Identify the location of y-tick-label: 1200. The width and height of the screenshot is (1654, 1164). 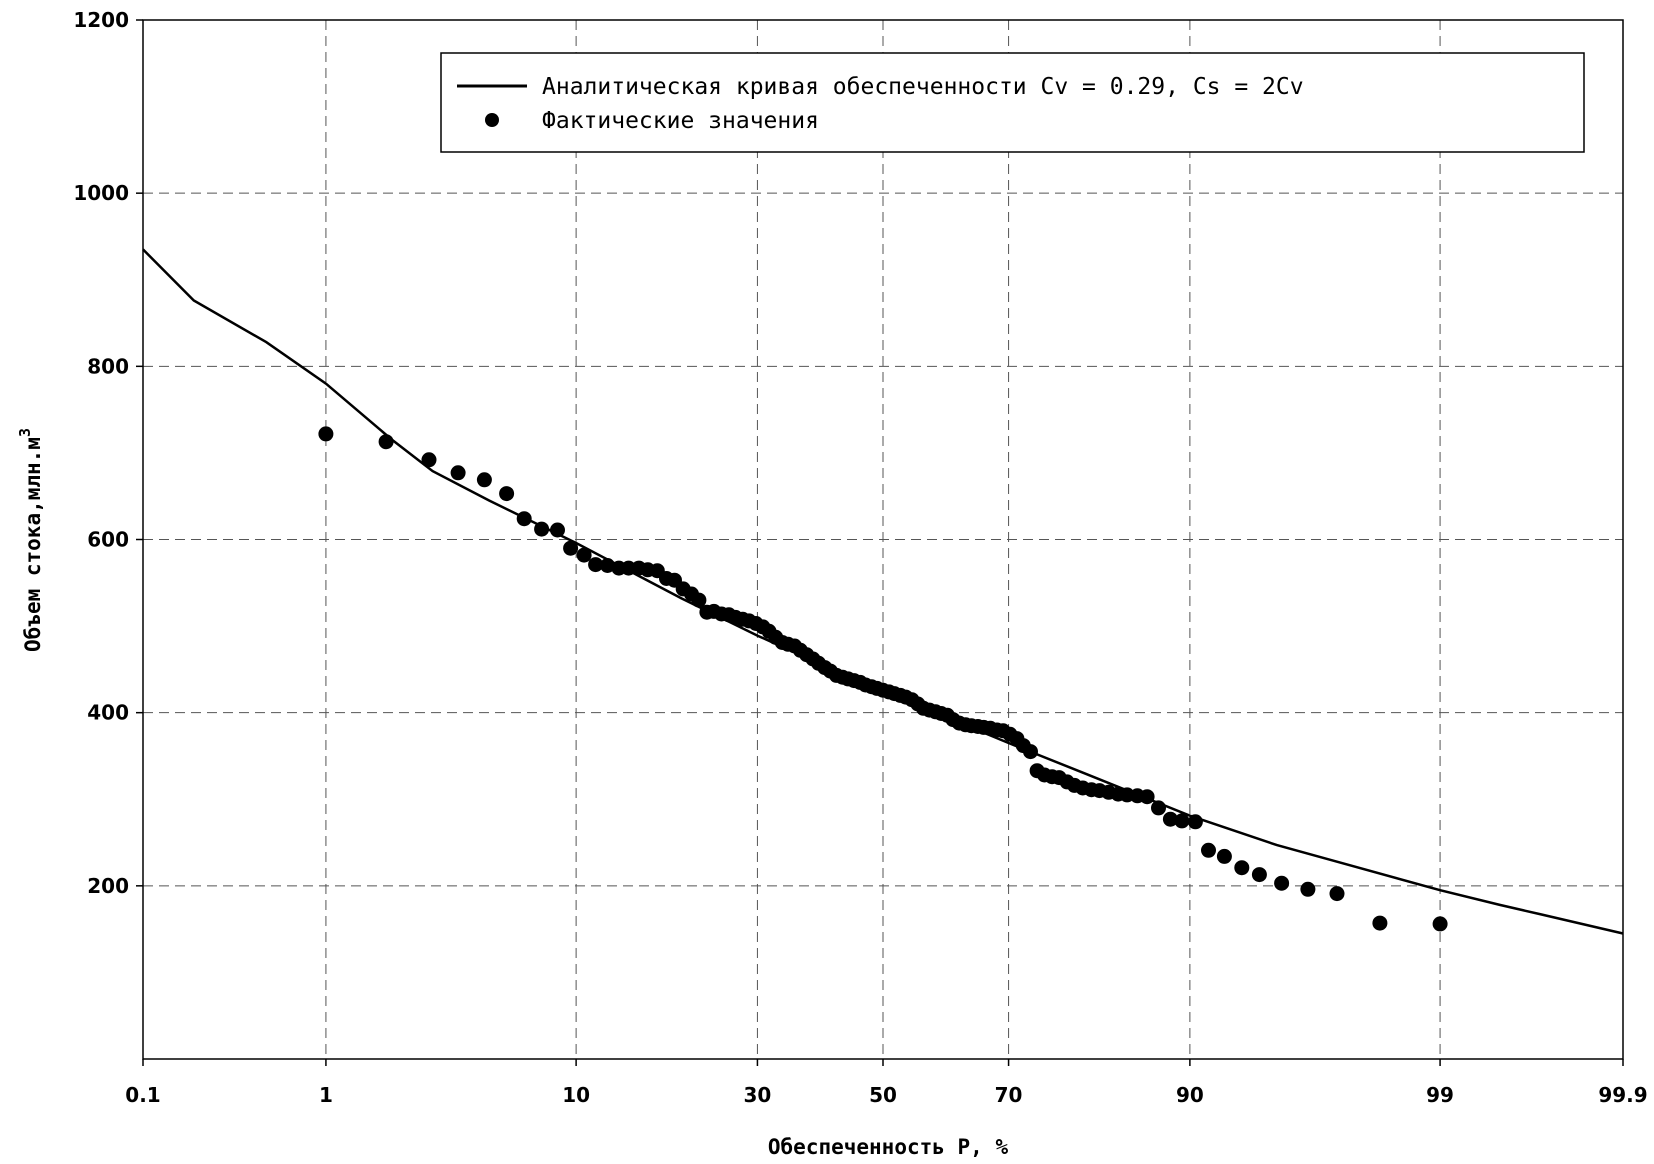
(101, 20).